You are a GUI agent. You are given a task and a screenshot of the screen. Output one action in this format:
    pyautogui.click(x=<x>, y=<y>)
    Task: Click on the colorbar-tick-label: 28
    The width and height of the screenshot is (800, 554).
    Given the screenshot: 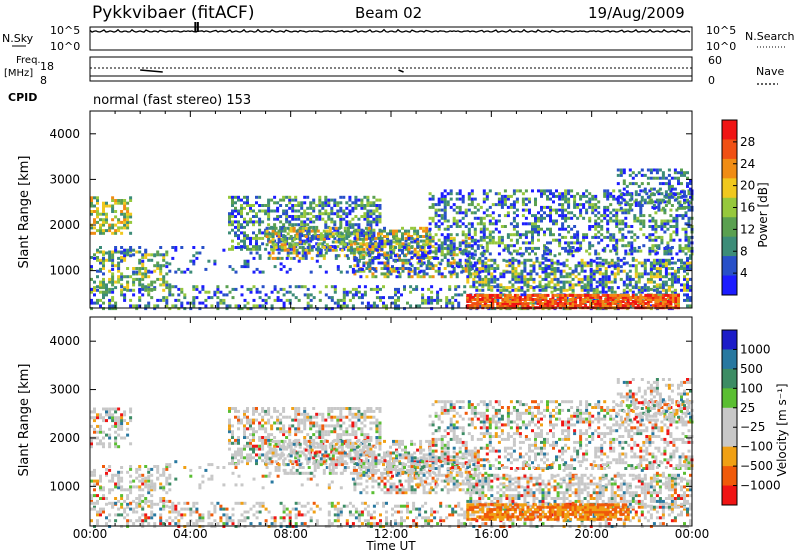 What is the action you would take?
    pyautogui.click(x=747, y=142)
    